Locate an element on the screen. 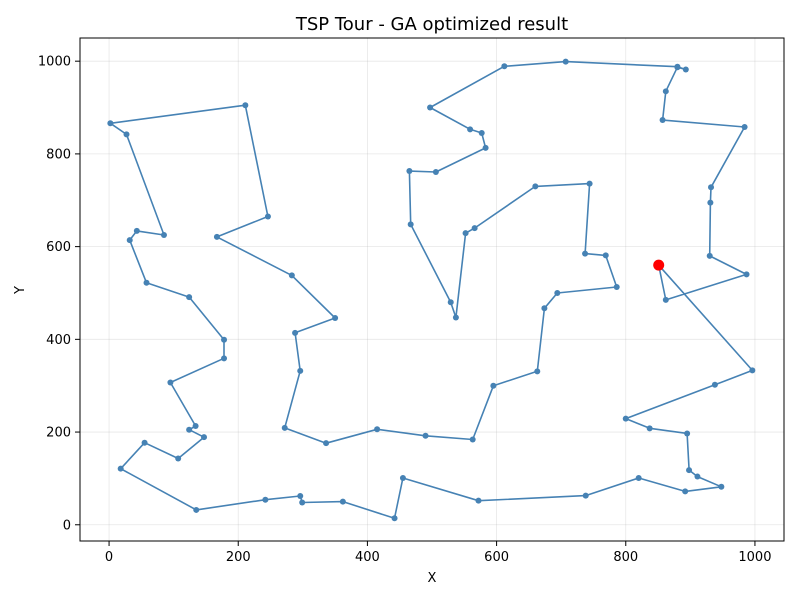  y-tick-label: 200 is located at coordinates (58, 433).